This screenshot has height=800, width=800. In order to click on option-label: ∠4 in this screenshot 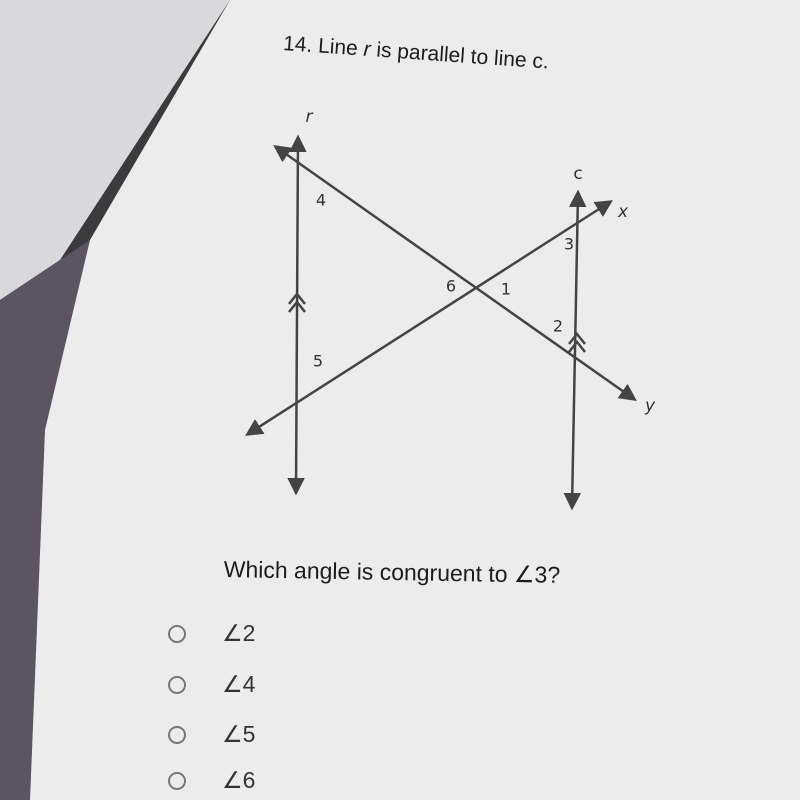, I will do `click(239, 684)`.